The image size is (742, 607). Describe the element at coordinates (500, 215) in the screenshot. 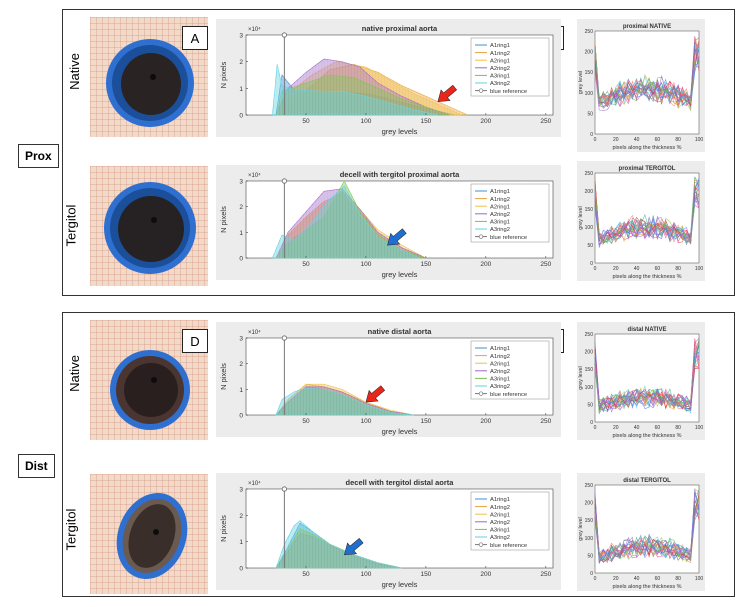

I see `legend-entry: A2ring2` at that location.